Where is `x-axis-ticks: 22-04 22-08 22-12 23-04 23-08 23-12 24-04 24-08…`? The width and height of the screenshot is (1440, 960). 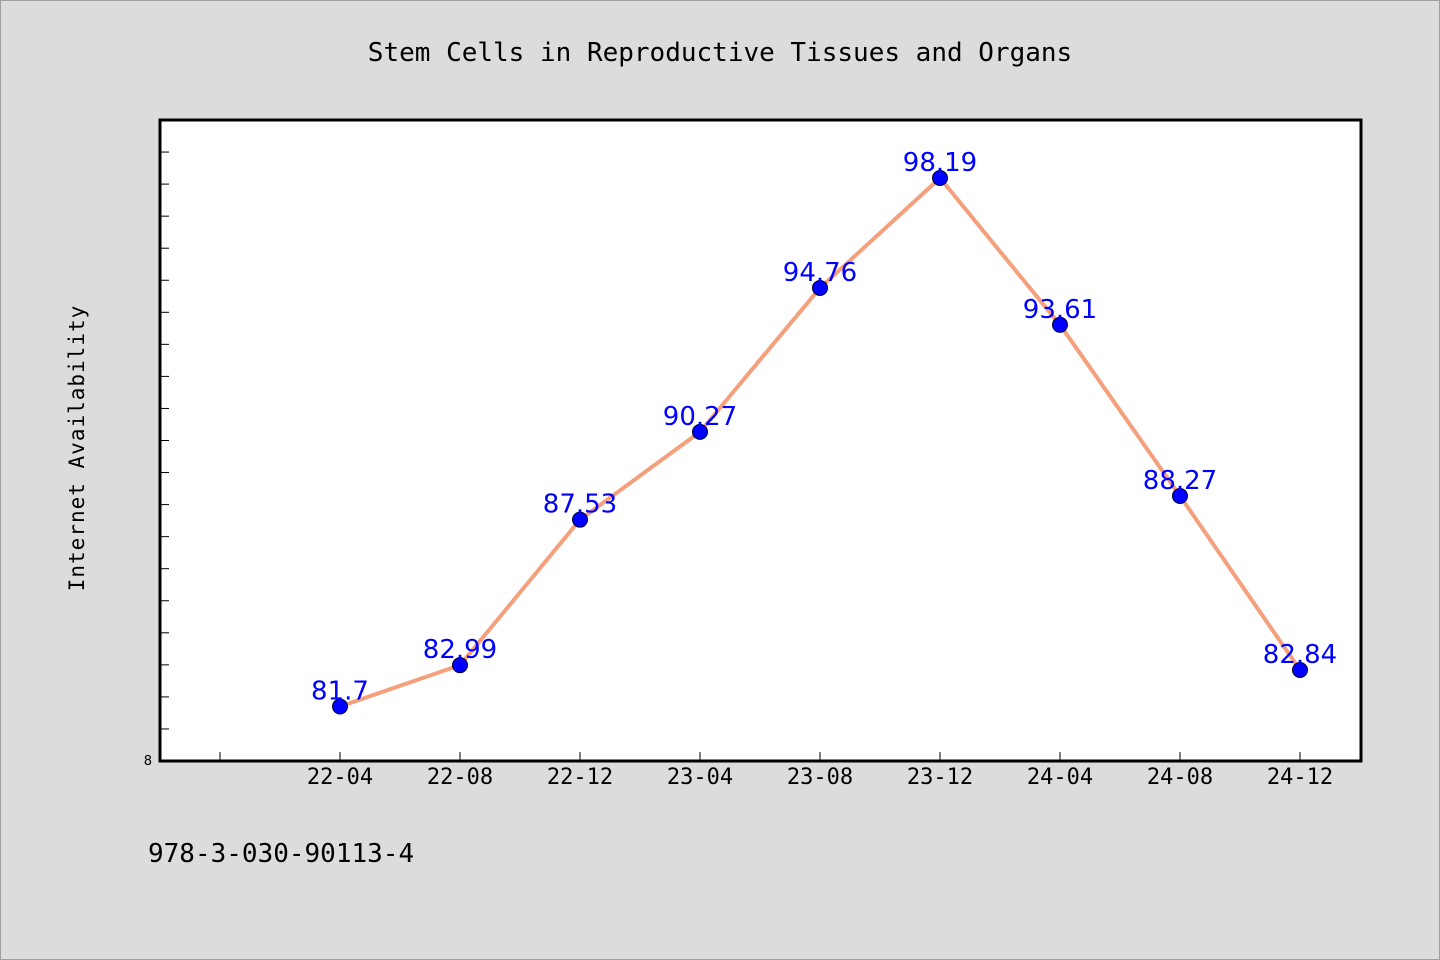 x-axis-ticks: 22-04 22-08 22-12 23-04 23-08 23-12 24-04 24-08… is located at coordinates (776, 771).